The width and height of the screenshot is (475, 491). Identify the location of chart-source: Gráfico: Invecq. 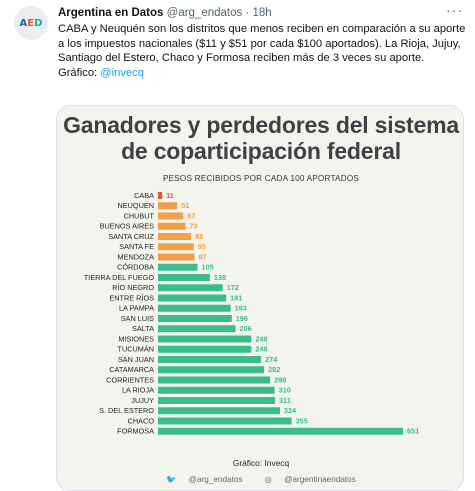
(261, 463).